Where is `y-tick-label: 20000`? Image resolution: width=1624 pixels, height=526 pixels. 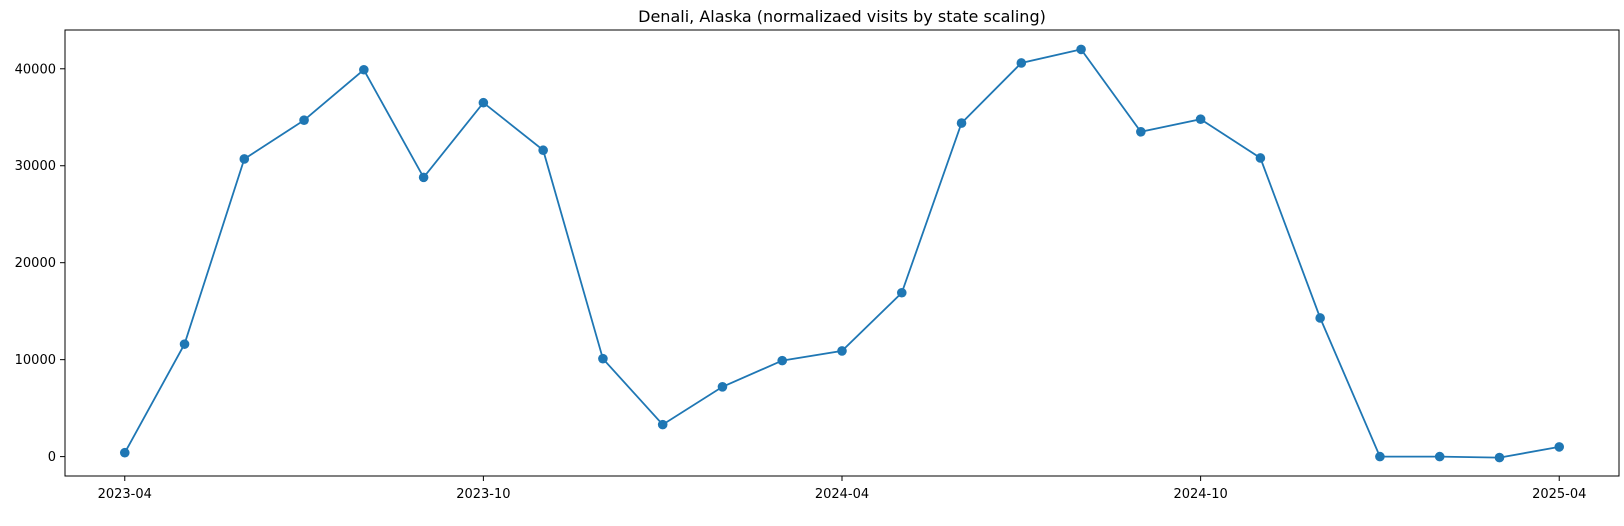
y-tick-label: 20000 is located at coordinates (35, 263).